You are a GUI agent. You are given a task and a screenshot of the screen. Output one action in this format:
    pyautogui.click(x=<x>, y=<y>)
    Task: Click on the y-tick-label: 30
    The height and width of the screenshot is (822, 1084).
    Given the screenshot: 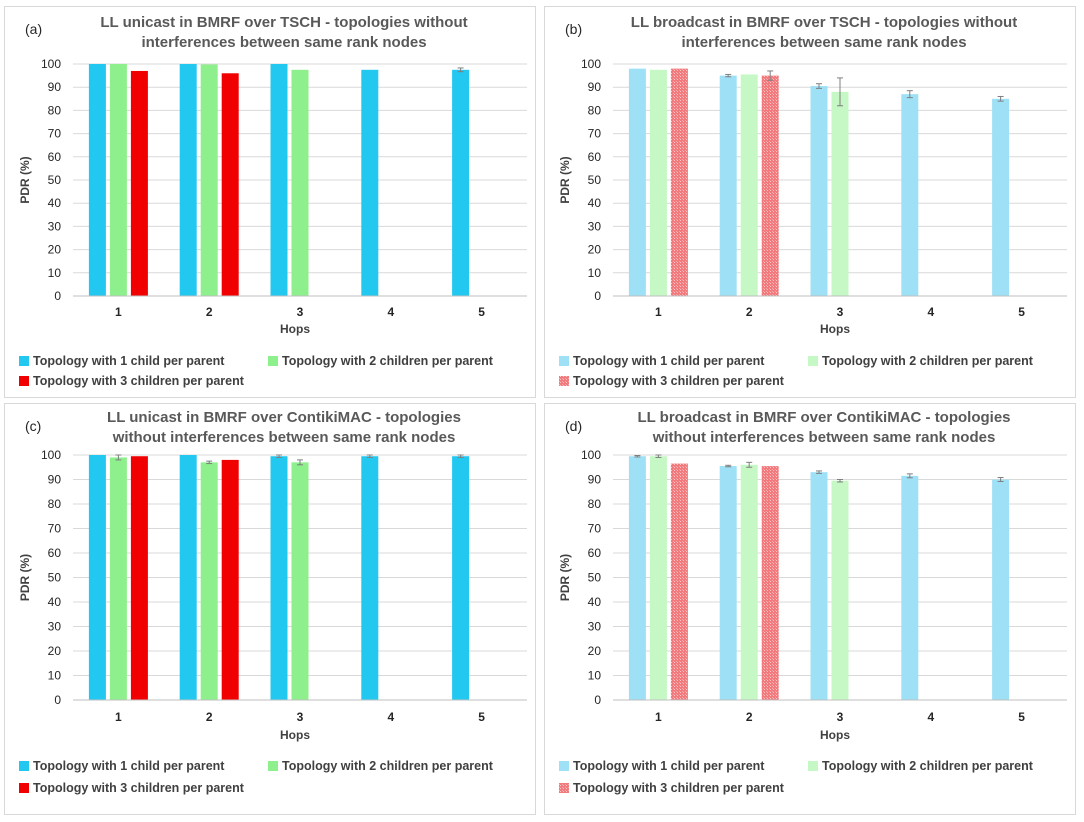 What is the action you would take?
    pyautogui.click(x=595, y=627)
    